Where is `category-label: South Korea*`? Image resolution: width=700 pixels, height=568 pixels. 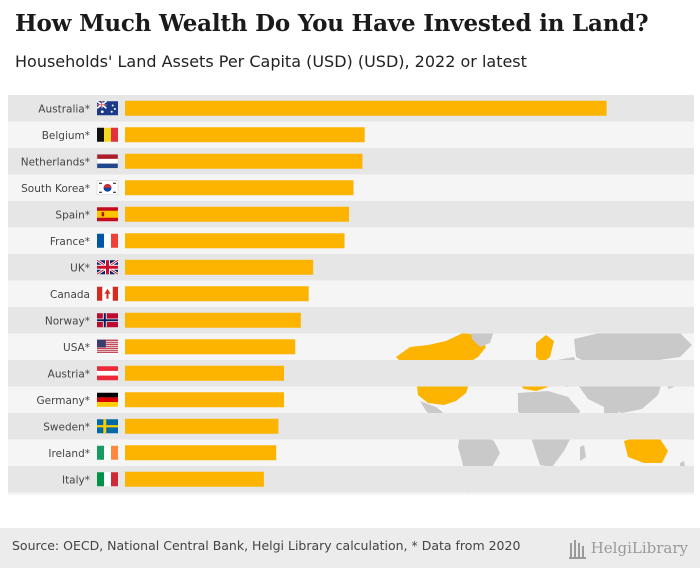 category-label: South Korea* is located at coordinates (55, 189).